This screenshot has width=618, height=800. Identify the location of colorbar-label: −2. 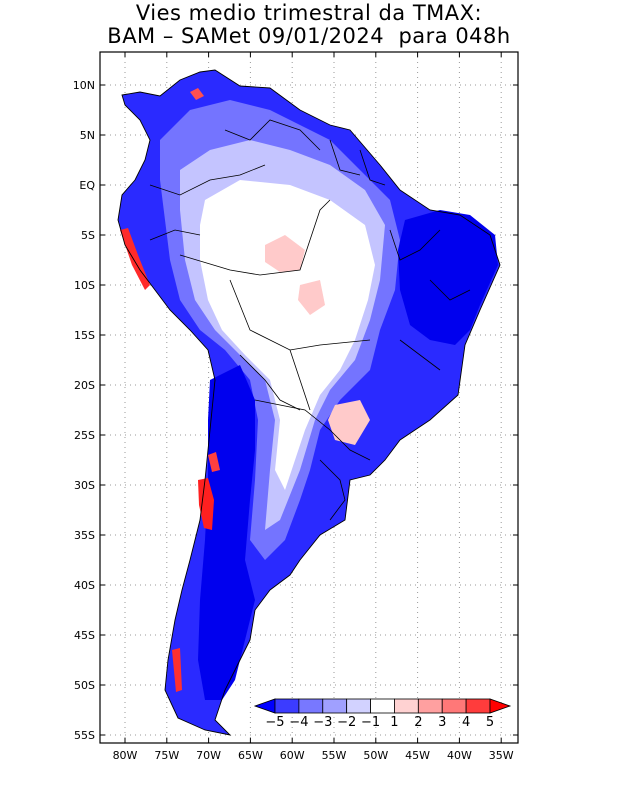
(346, 722).